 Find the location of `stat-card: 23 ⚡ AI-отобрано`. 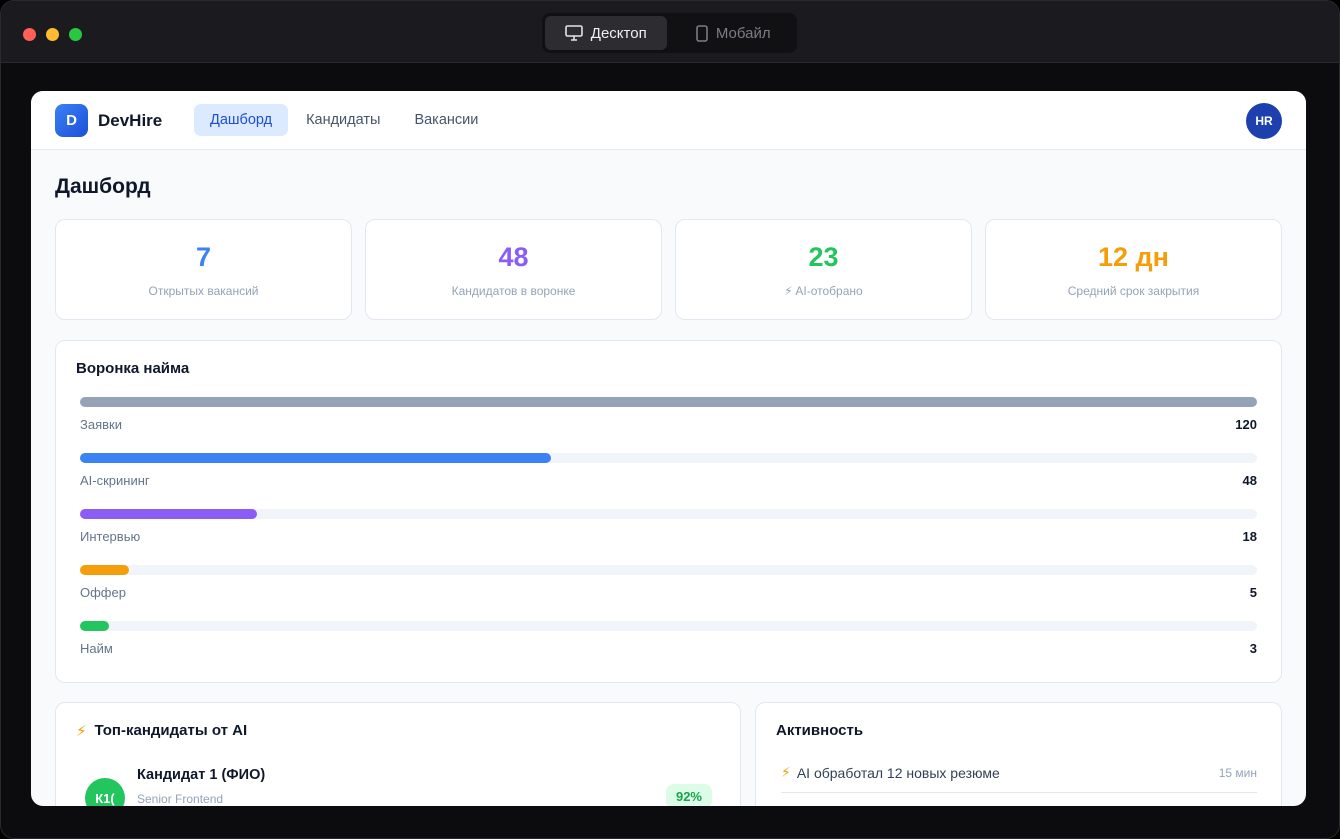

stat-card: 23 ⚡ AI-отобрано is located at coordinates (823, 269).